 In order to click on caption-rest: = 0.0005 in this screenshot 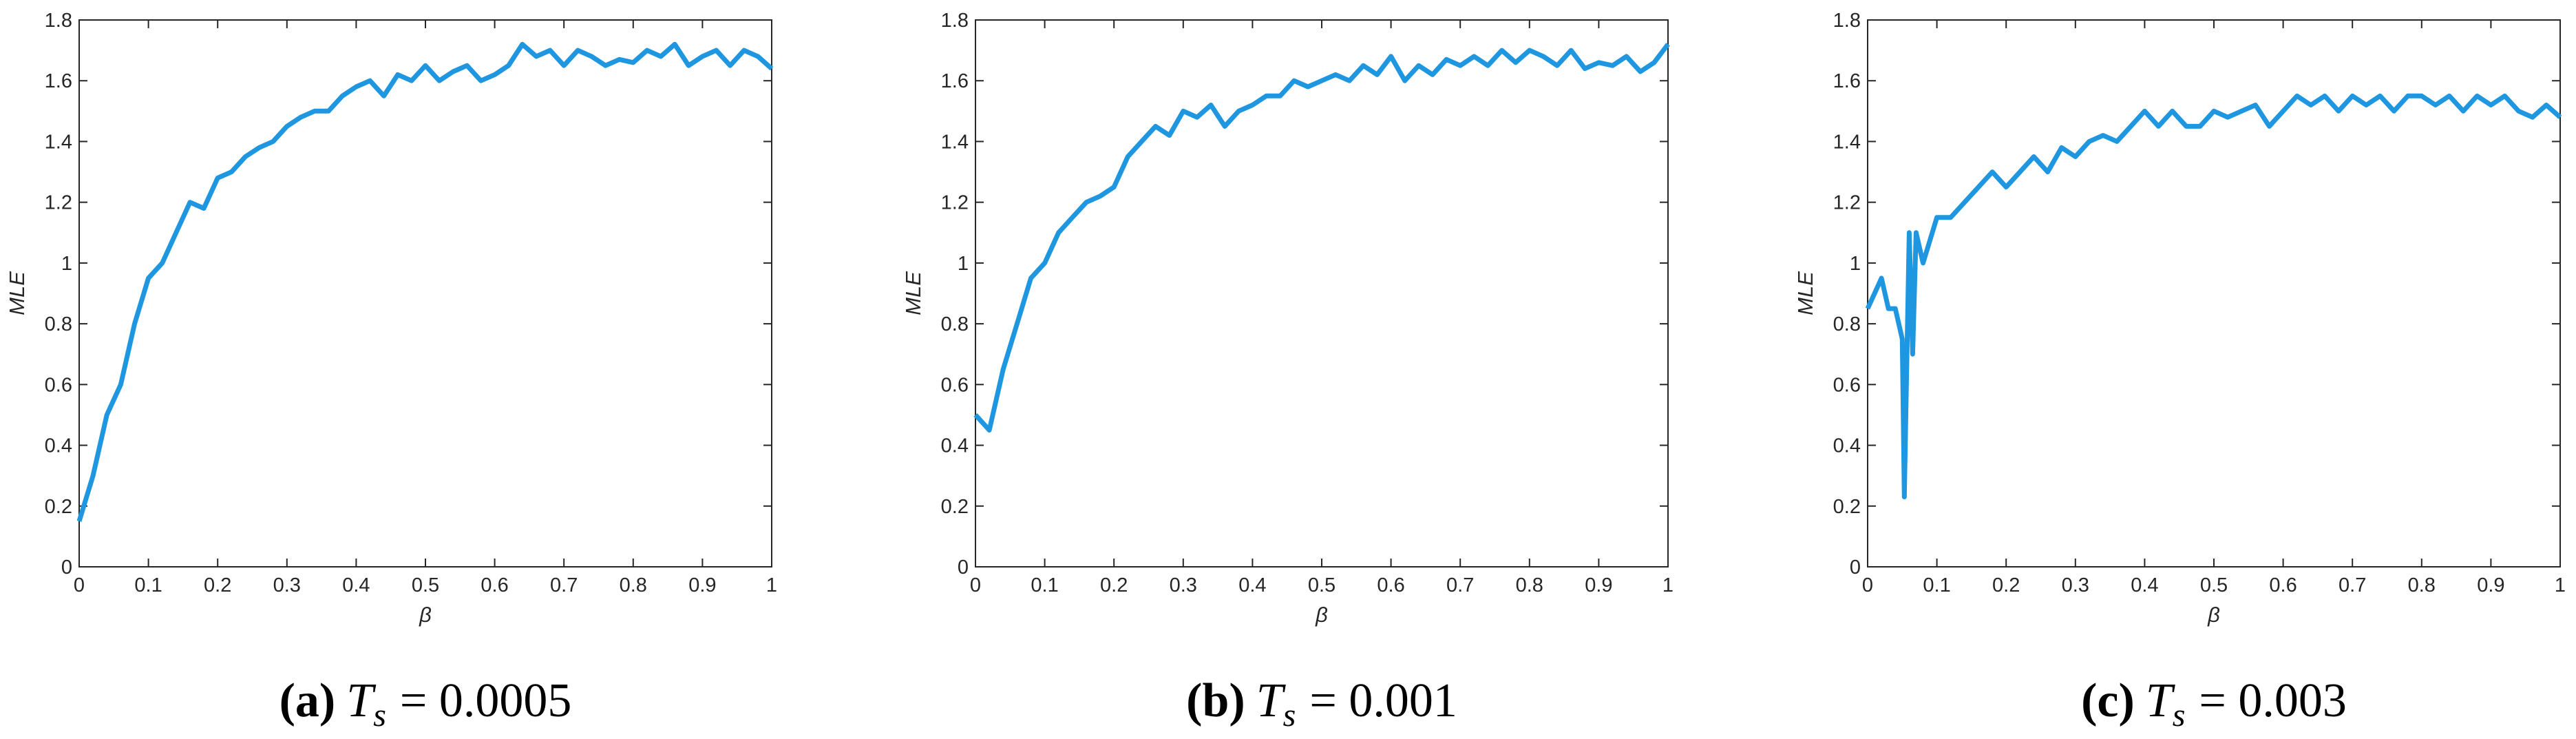, I will do `click(486, 700)`.